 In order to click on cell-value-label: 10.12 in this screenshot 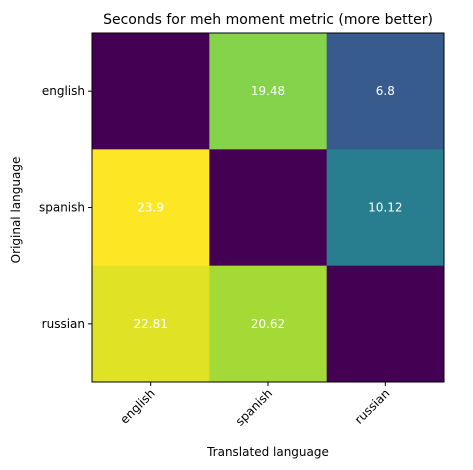, I will do `click(385, 208)`.